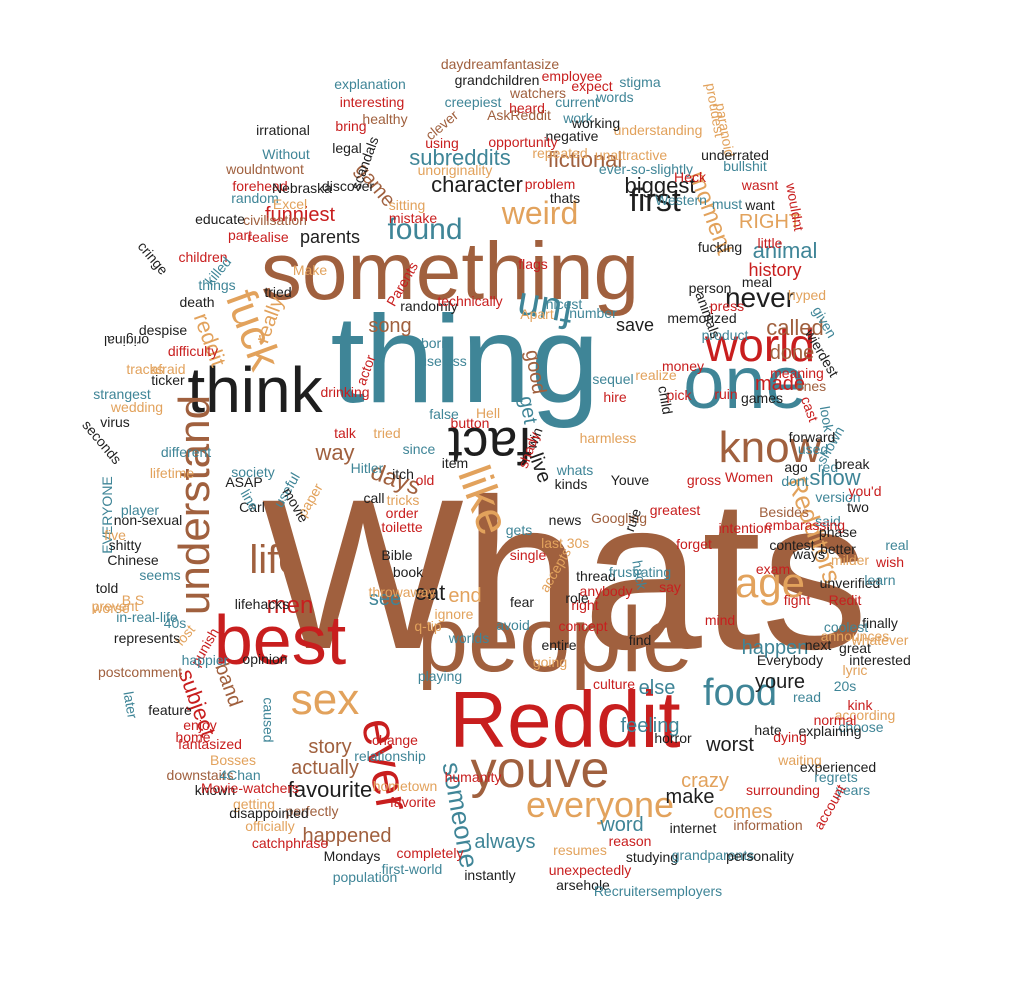 This screenshot has width=1020, height=994. Describe the element at coordinates (490, 875) in the screenshot. I see `word-instantly: instantly` at that location.